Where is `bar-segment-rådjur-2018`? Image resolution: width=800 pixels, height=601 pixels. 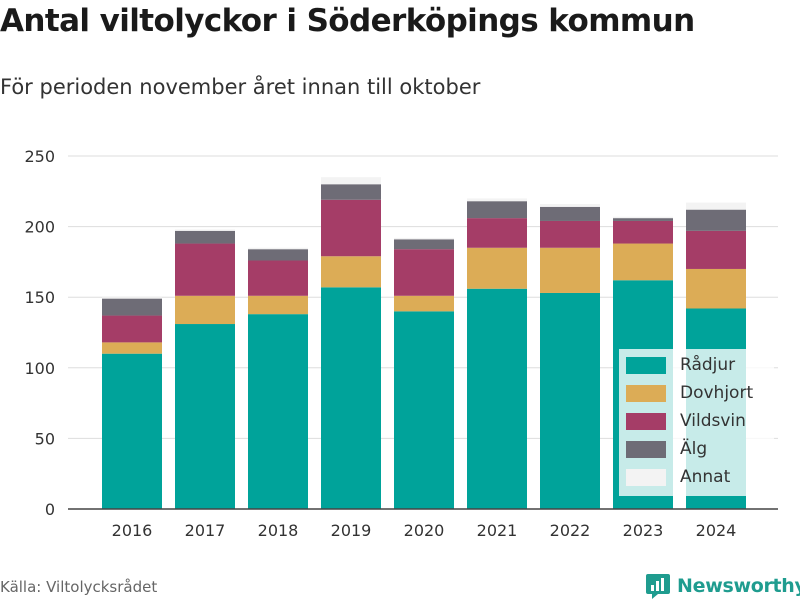 bar-segment-rådjur-2018 is located at coordinates (278, 411).